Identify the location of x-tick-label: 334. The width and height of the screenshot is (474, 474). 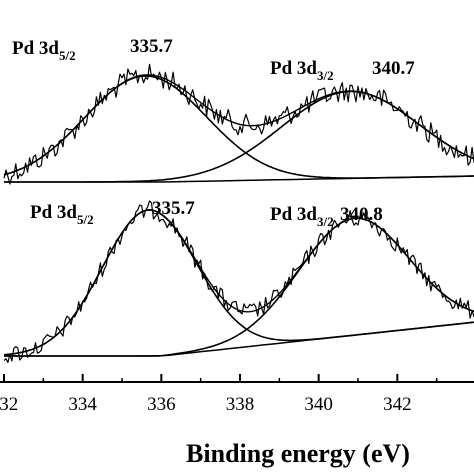
(82, 404).